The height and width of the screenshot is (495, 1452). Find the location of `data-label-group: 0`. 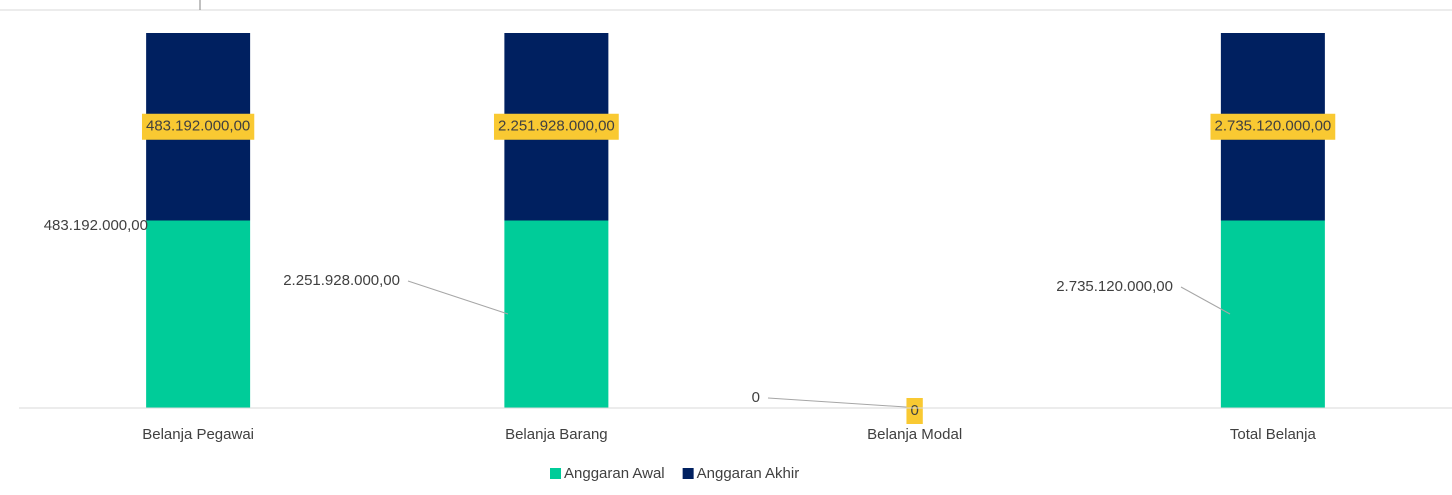

data-label-group: 0 is located at coordinates (914, 411).